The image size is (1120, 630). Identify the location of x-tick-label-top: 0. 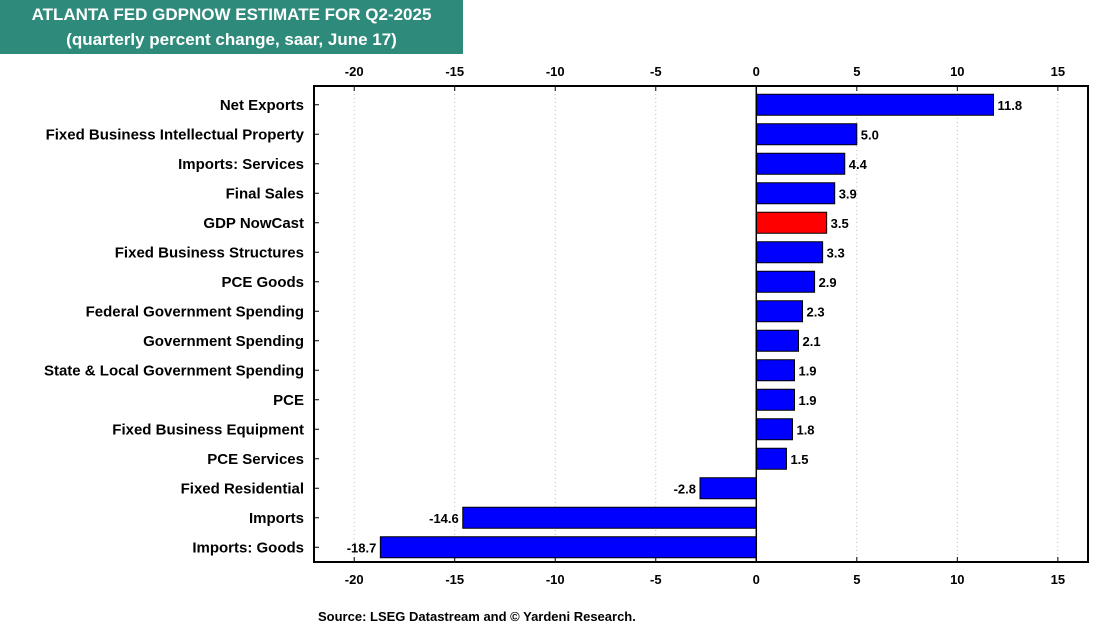
(756, 71).